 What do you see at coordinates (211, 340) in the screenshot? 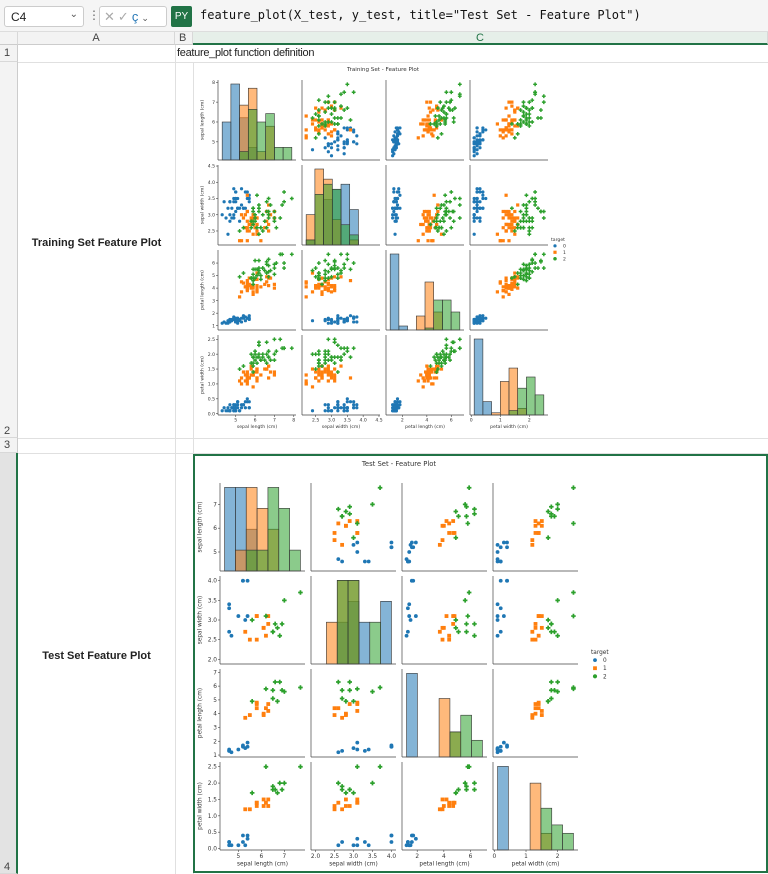
I see `y-tick-label: 2.5` at bounding box center [211, 340].